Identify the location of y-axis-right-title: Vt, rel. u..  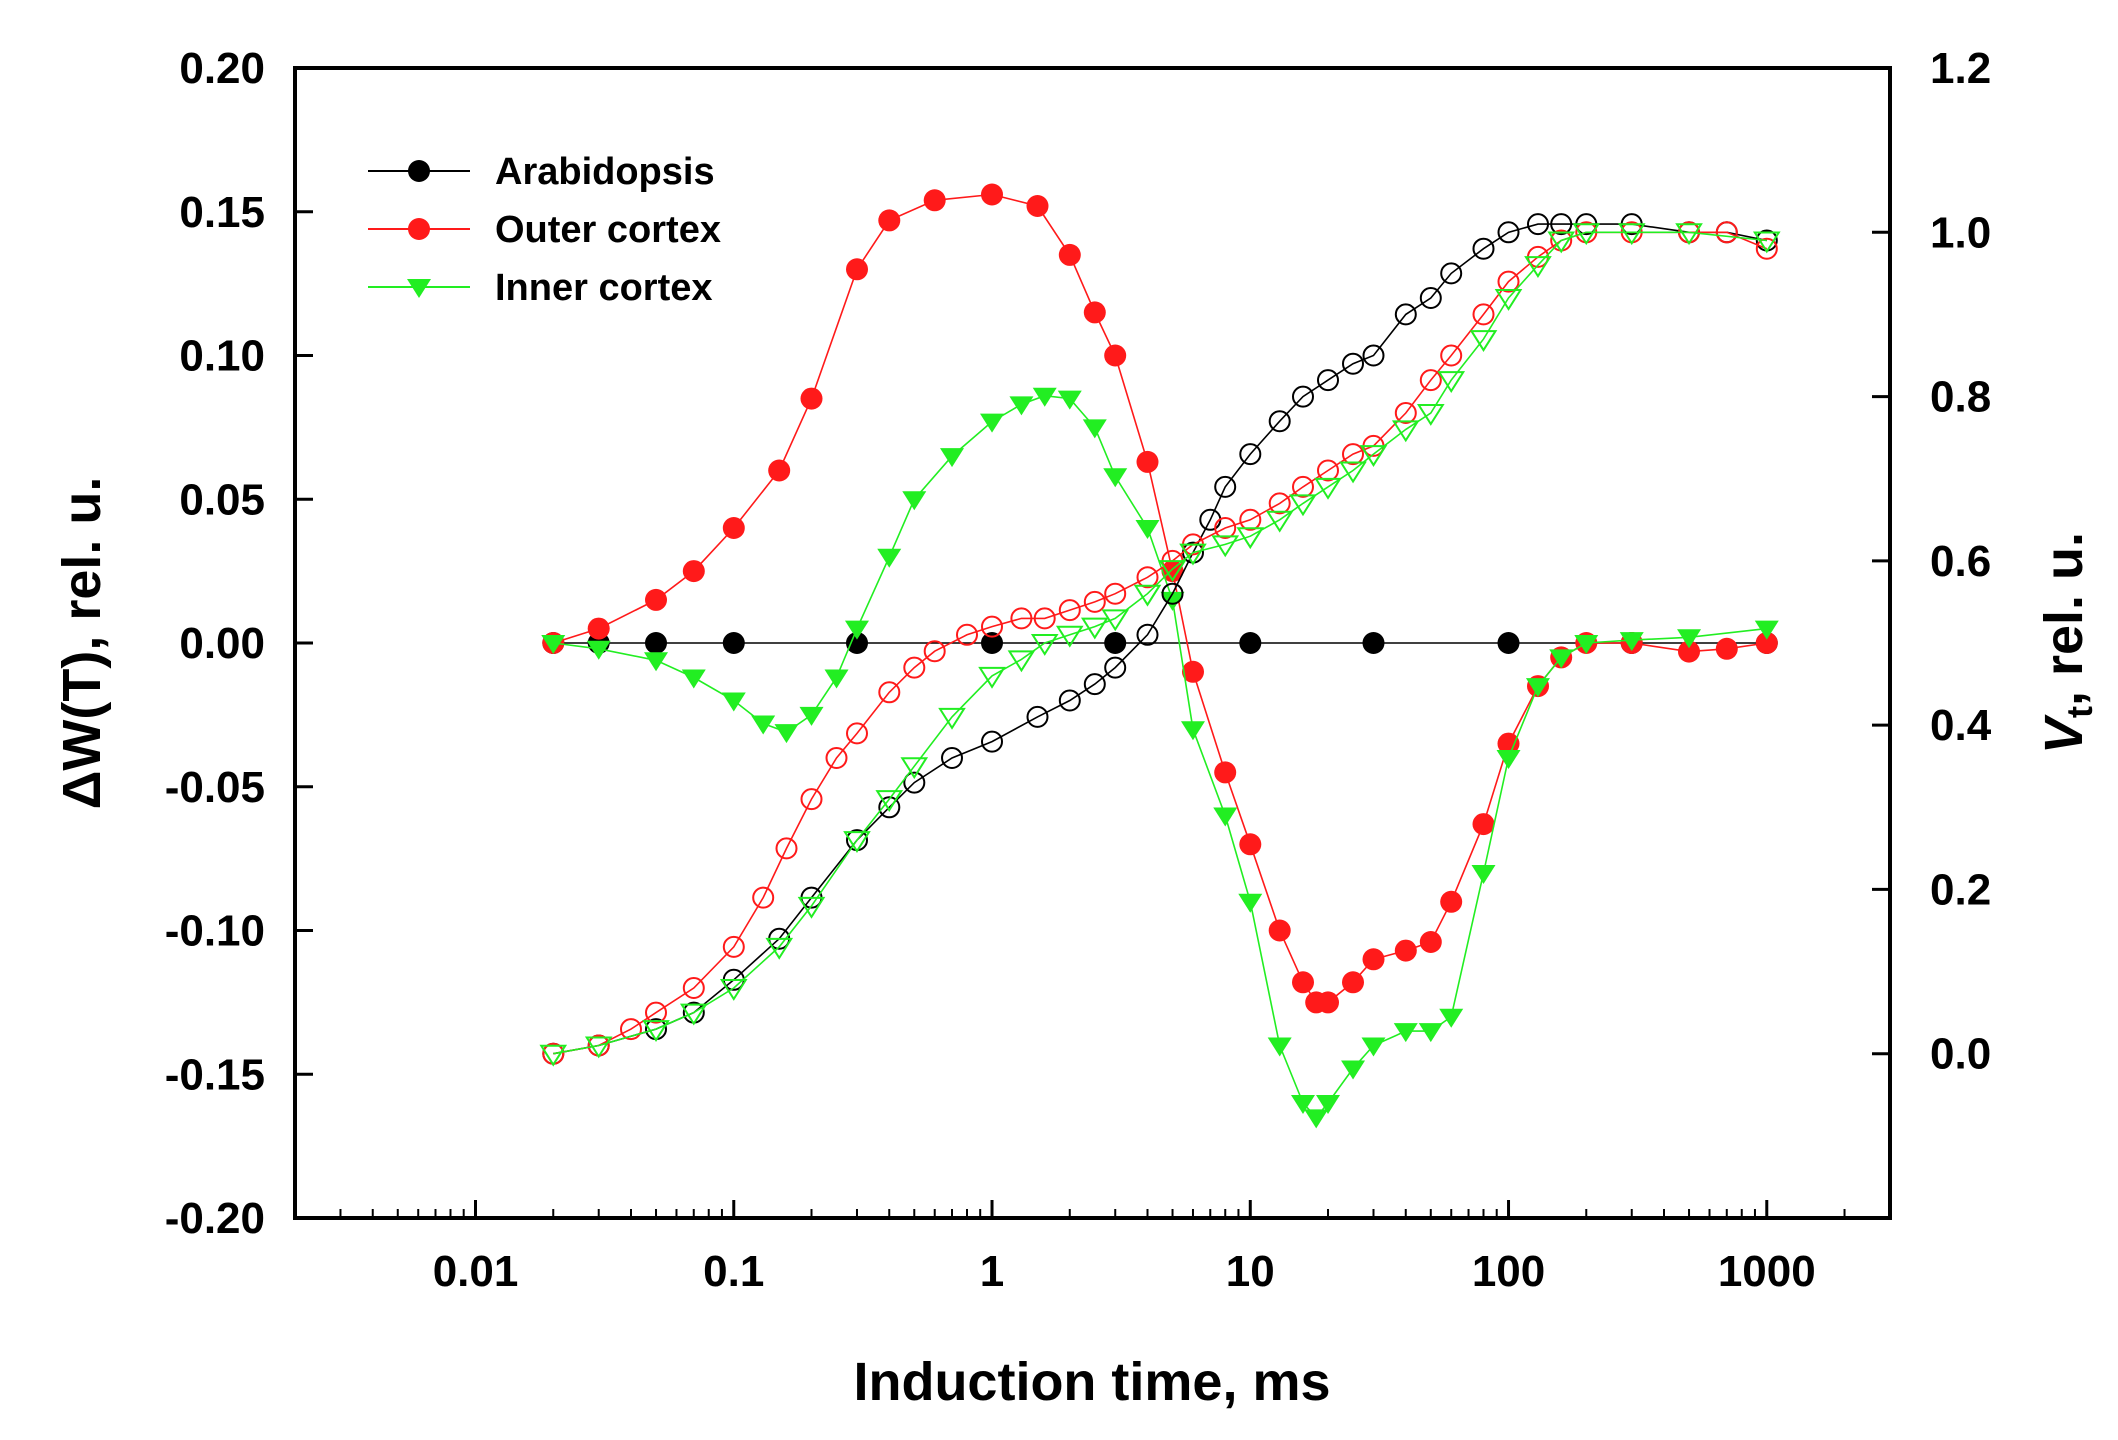
(2067, 643).